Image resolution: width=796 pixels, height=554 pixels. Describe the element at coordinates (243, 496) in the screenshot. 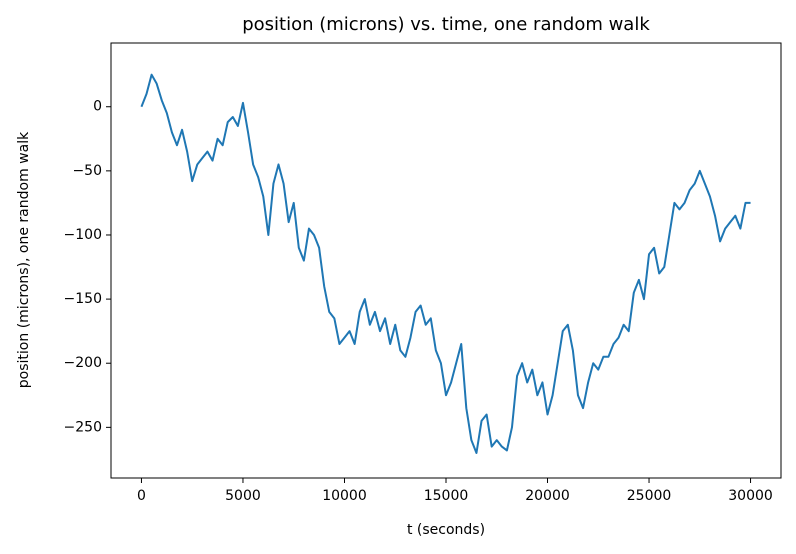

I see `x-tick-label: 5000` at that location.